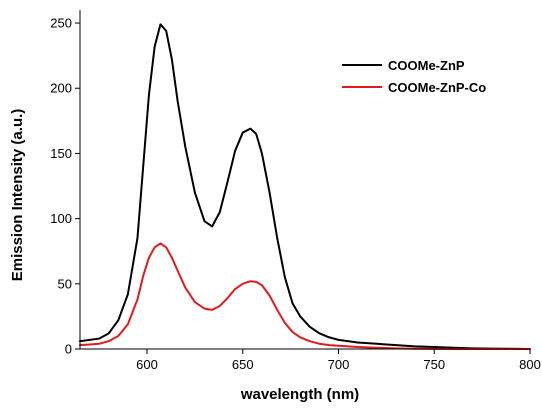 This screenshot has width=542, height=408. Describe the element at coordinates (437, 87) in the screenshot. I see `legend-label-2: COOMe-ZnP-Co` at that location.